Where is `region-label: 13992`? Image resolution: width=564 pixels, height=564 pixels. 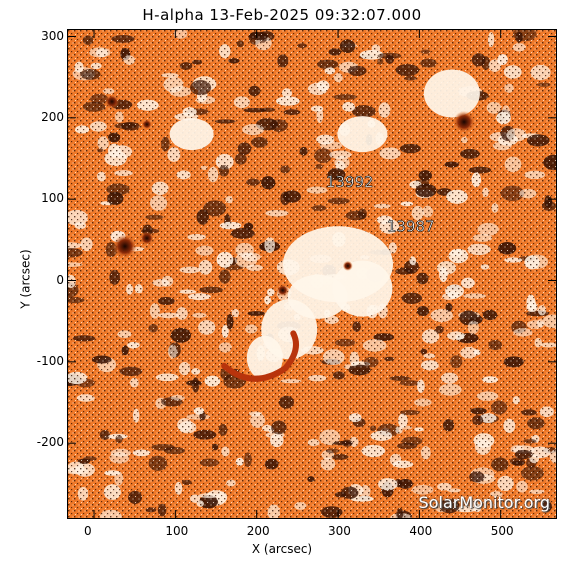
region-label: 13992 is located at coordinates (350, 182).